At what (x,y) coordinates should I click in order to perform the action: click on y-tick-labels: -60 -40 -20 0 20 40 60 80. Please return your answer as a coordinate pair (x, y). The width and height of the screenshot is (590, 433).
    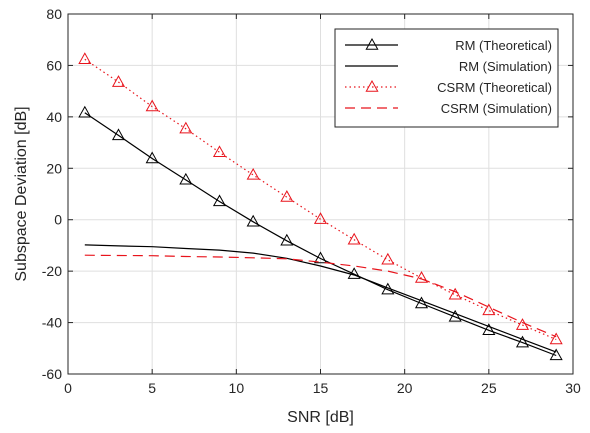
    Looking at the image, I should click on (52, 194).